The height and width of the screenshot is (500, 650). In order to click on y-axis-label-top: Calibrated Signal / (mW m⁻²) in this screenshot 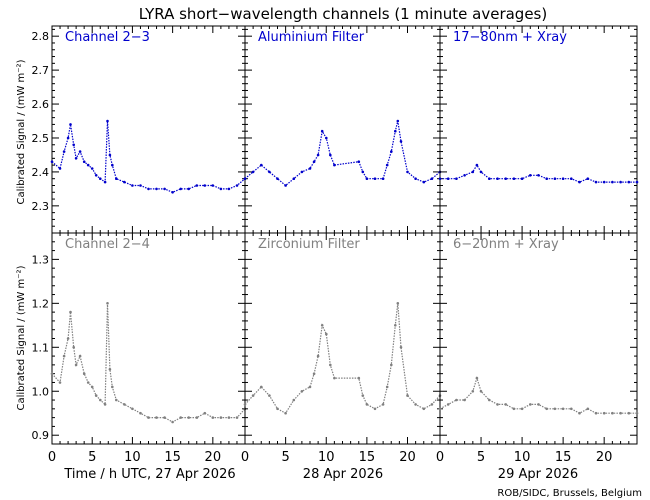, I will do `click(21, 131)`.